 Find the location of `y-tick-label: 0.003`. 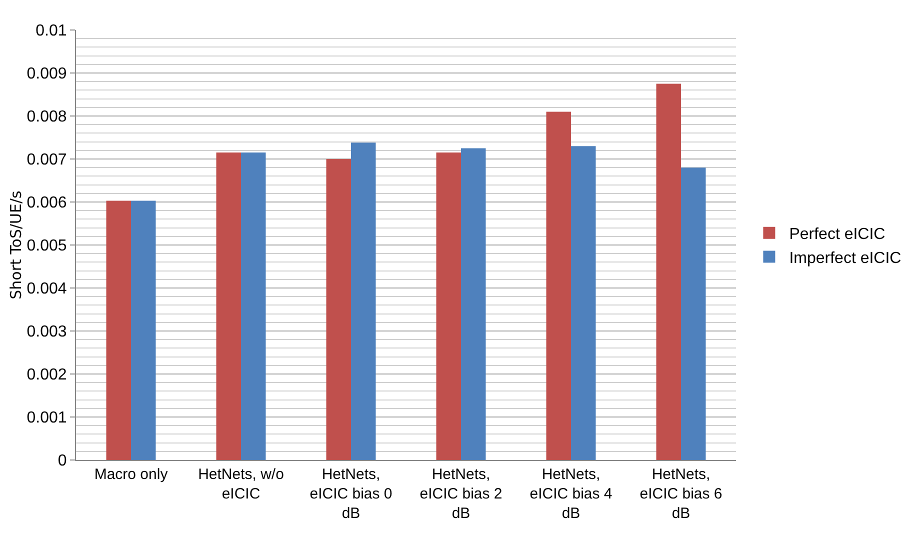

y-tick-label: 0.003 is located at coordinates (46, 332).